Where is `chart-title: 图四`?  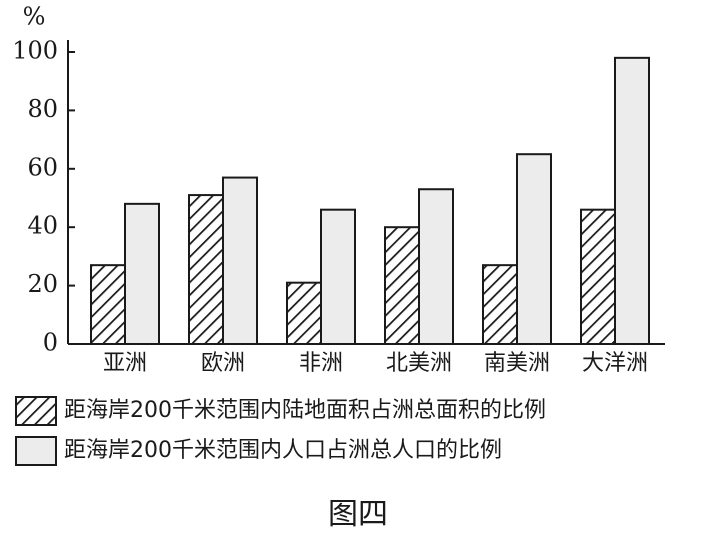
chart-title: 图四 is located at coordinates (358, 514).